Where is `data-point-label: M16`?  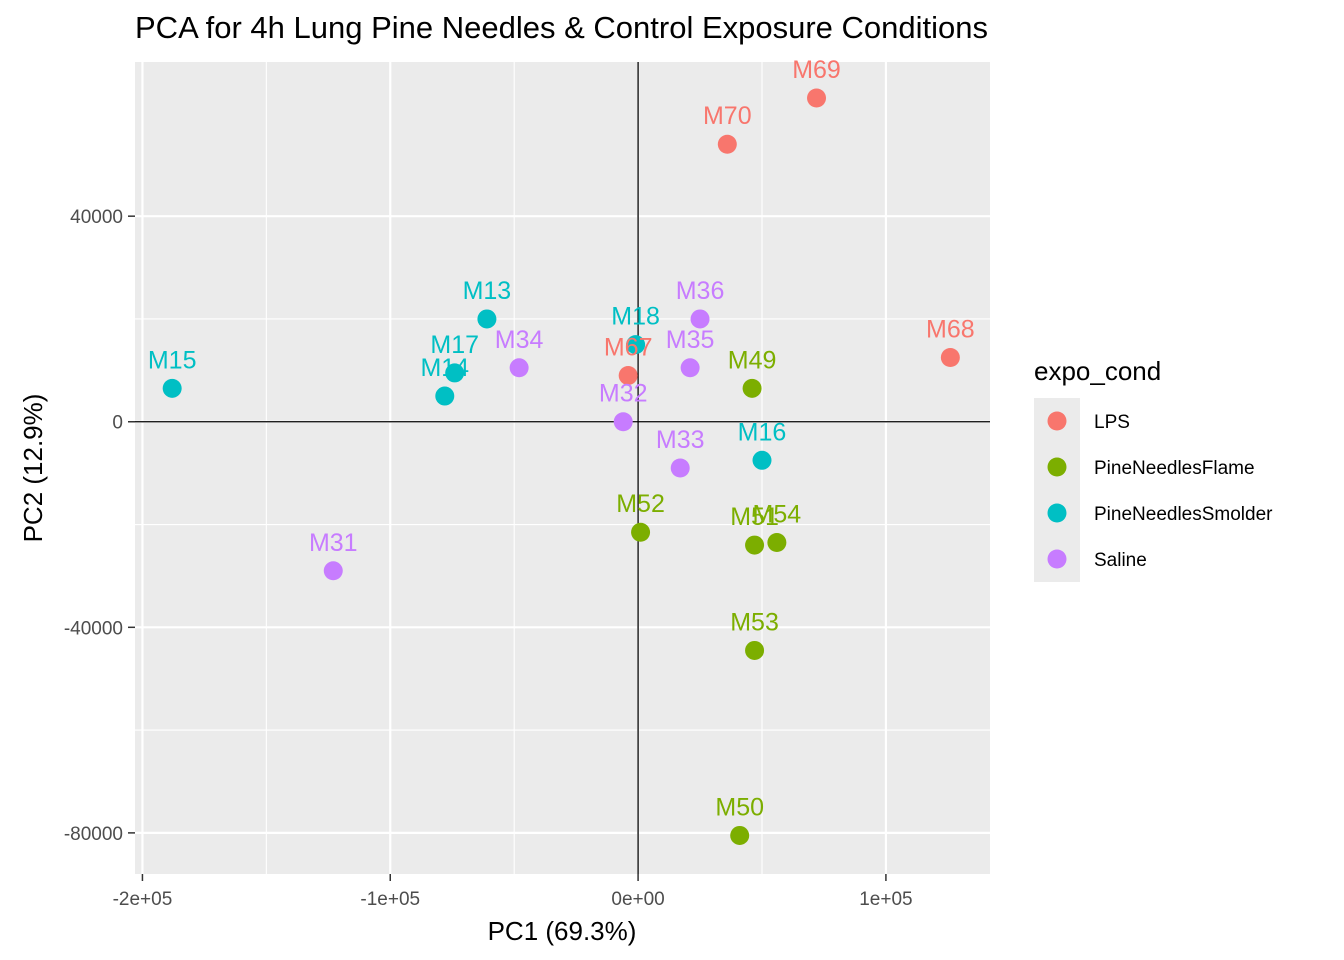 data-point-label: M16 is located at coordinates (762, 432).